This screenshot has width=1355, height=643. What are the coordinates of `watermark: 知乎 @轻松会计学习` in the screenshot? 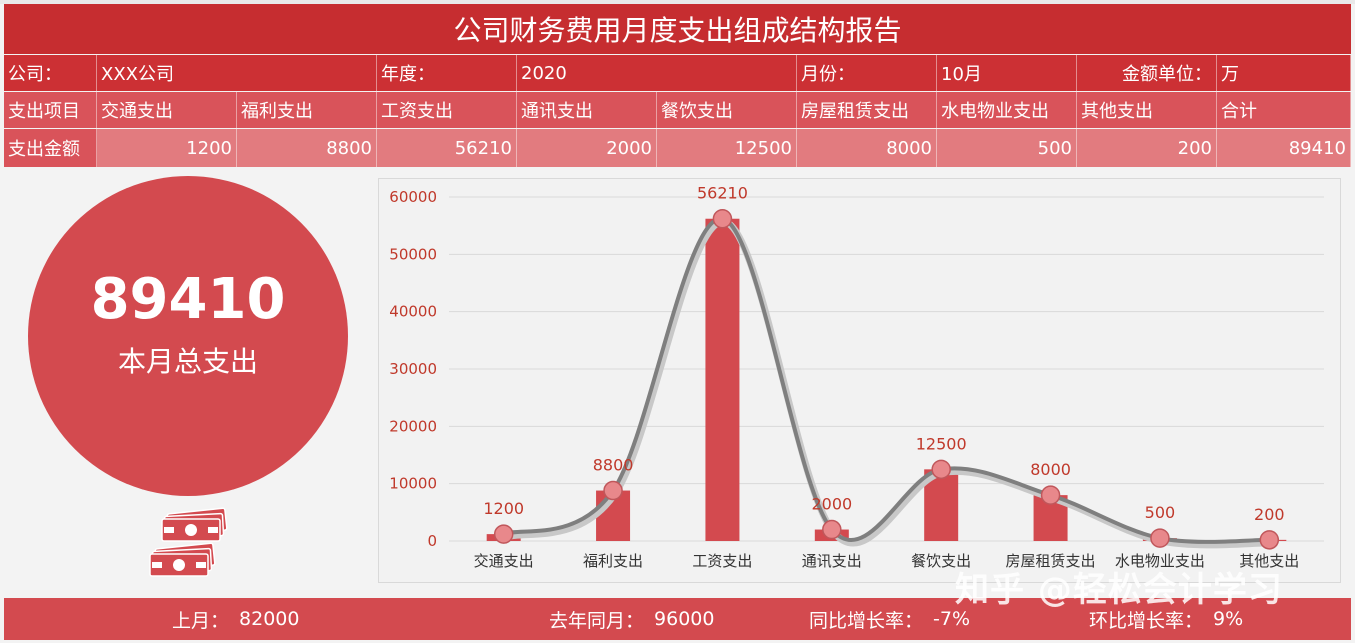 It's located at (1119, 590).